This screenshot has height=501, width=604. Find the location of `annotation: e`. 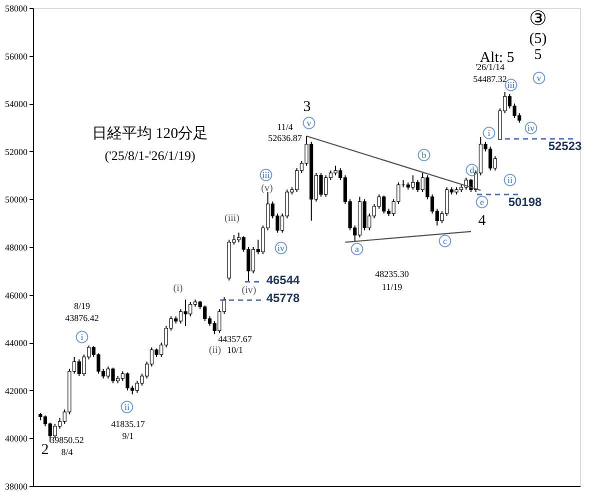

annotation: e is located at coordinates (482, 202).